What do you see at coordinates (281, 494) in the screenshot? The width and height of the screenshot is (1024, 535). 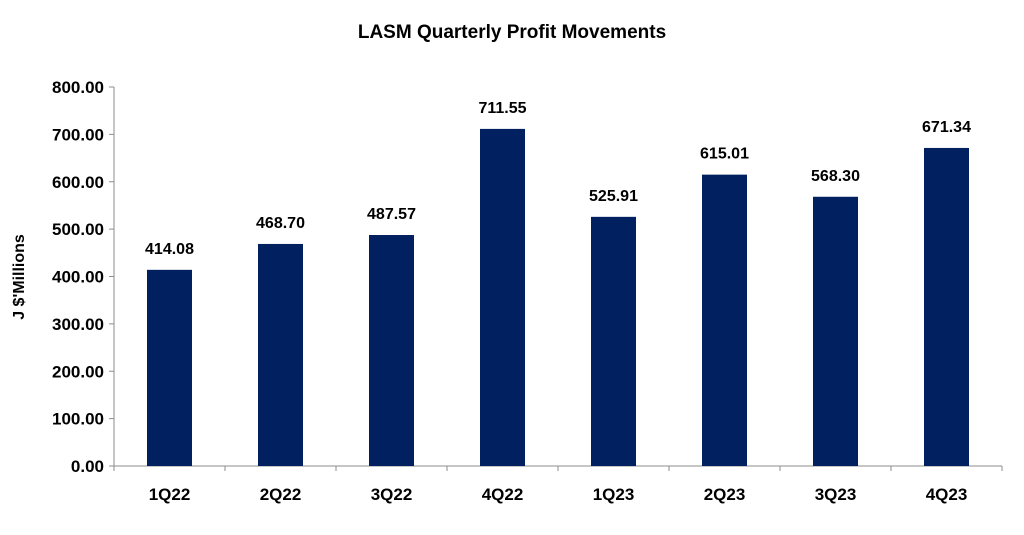 I see `x-tick-label: 2Q22` at bounding box center [281, 494].